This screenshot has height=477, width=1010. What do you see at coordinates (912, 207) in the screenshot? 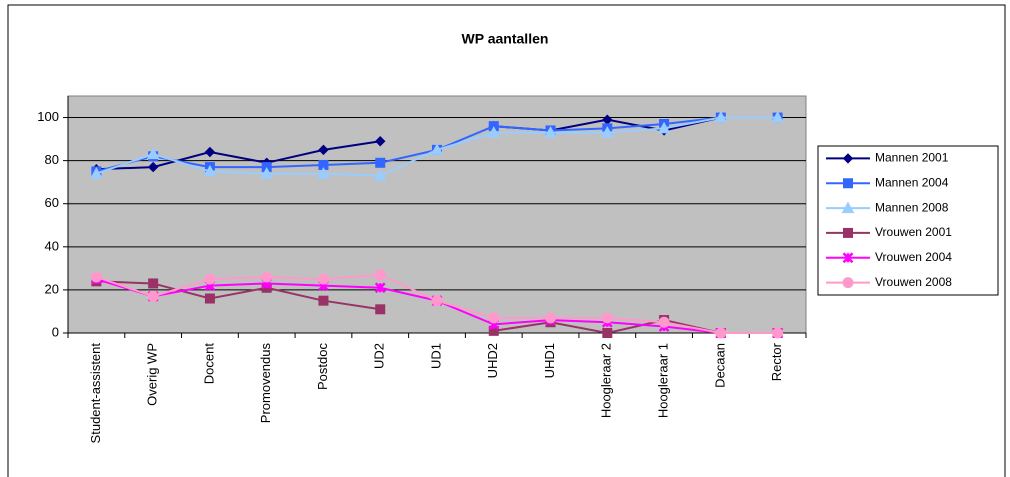
I see `legend-label: Mannen 2008` at bounding box center [912, 207].